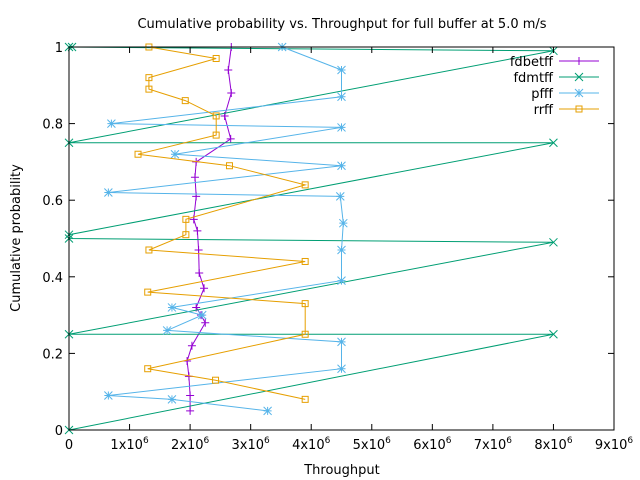 The width and height of the screenshot is (640, 480). Describe the element at coordinates (372, 444) in the screenshot. I see `x-tick-label: 5x10⁶` at that location.